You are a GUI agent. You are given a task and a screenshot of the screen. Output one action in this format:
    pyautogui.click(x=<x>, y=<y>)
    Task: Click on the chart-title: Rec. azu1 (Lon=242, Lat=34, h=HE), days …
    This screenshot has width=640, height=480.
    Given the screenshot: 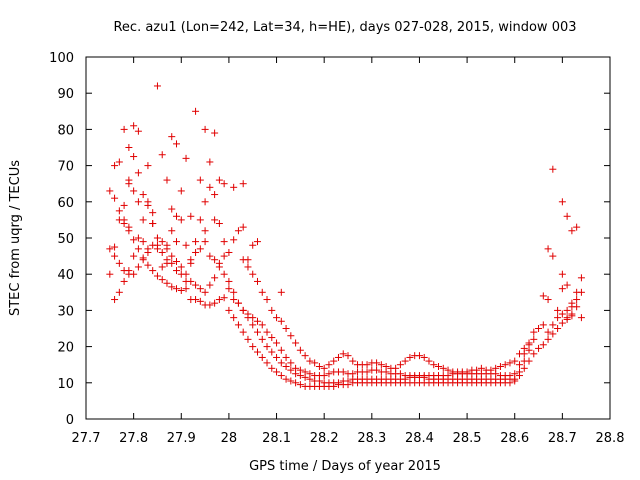 What is the action you would take?
    pyautogui.click(x=344, y=27)
    